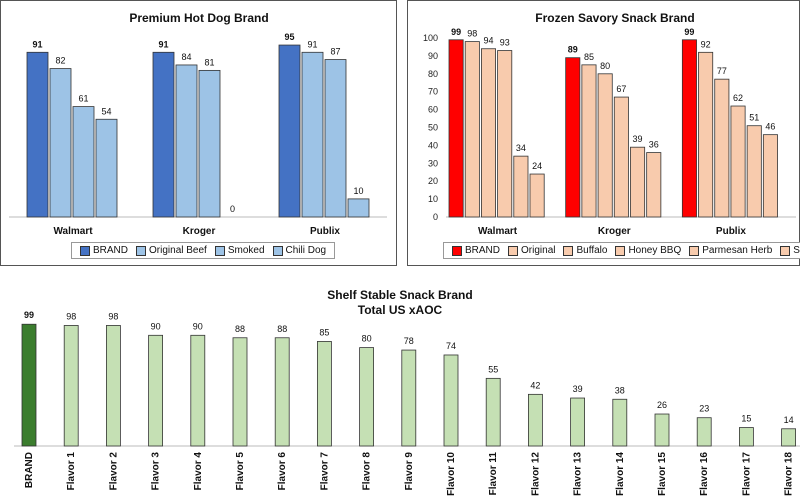 The width and height of the screenshot is (800, 500). Describe the element at coordinates (71, 471) in the screenshot. I see `shelf-stable-category-label: Flavor 1` at that location.